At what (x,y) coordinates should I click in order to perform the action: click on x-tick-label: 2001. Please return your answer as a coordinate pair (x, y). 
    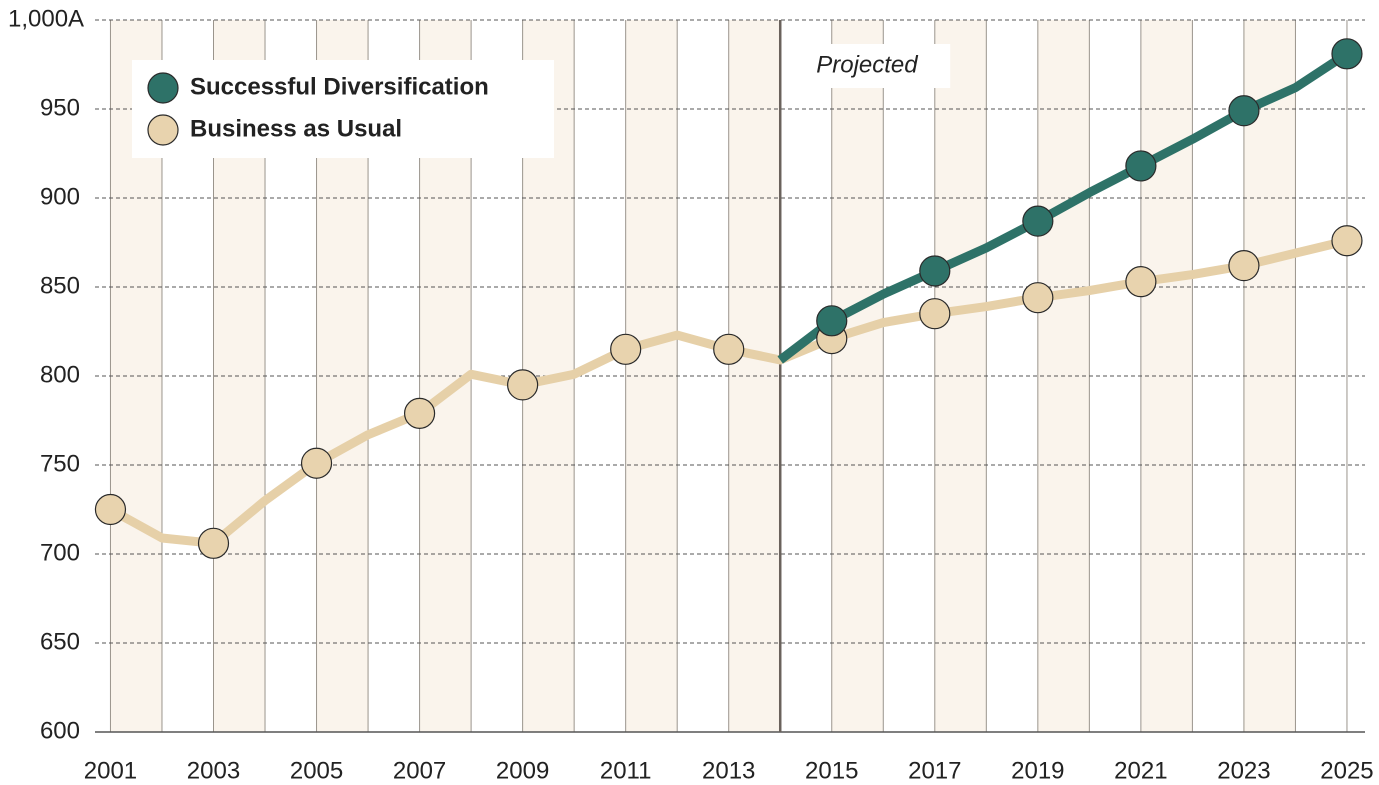
    Looking at the image, I should click on (110, 770).